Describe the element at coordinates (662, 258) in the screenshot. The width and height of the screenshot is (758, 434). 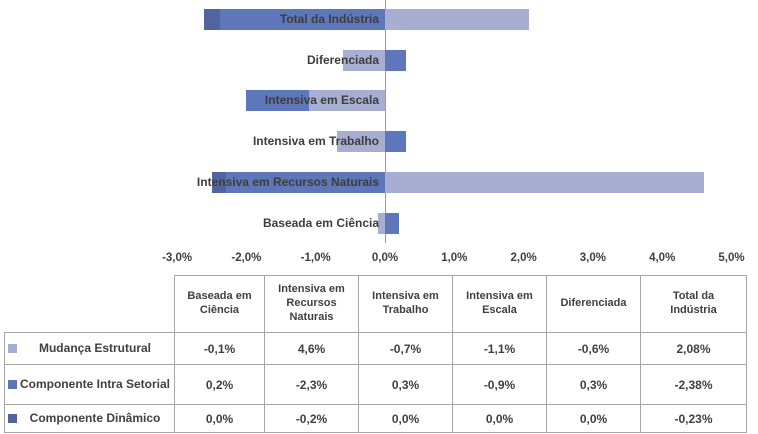
I see `x-axis-tick-label: 4,0%` at that location.